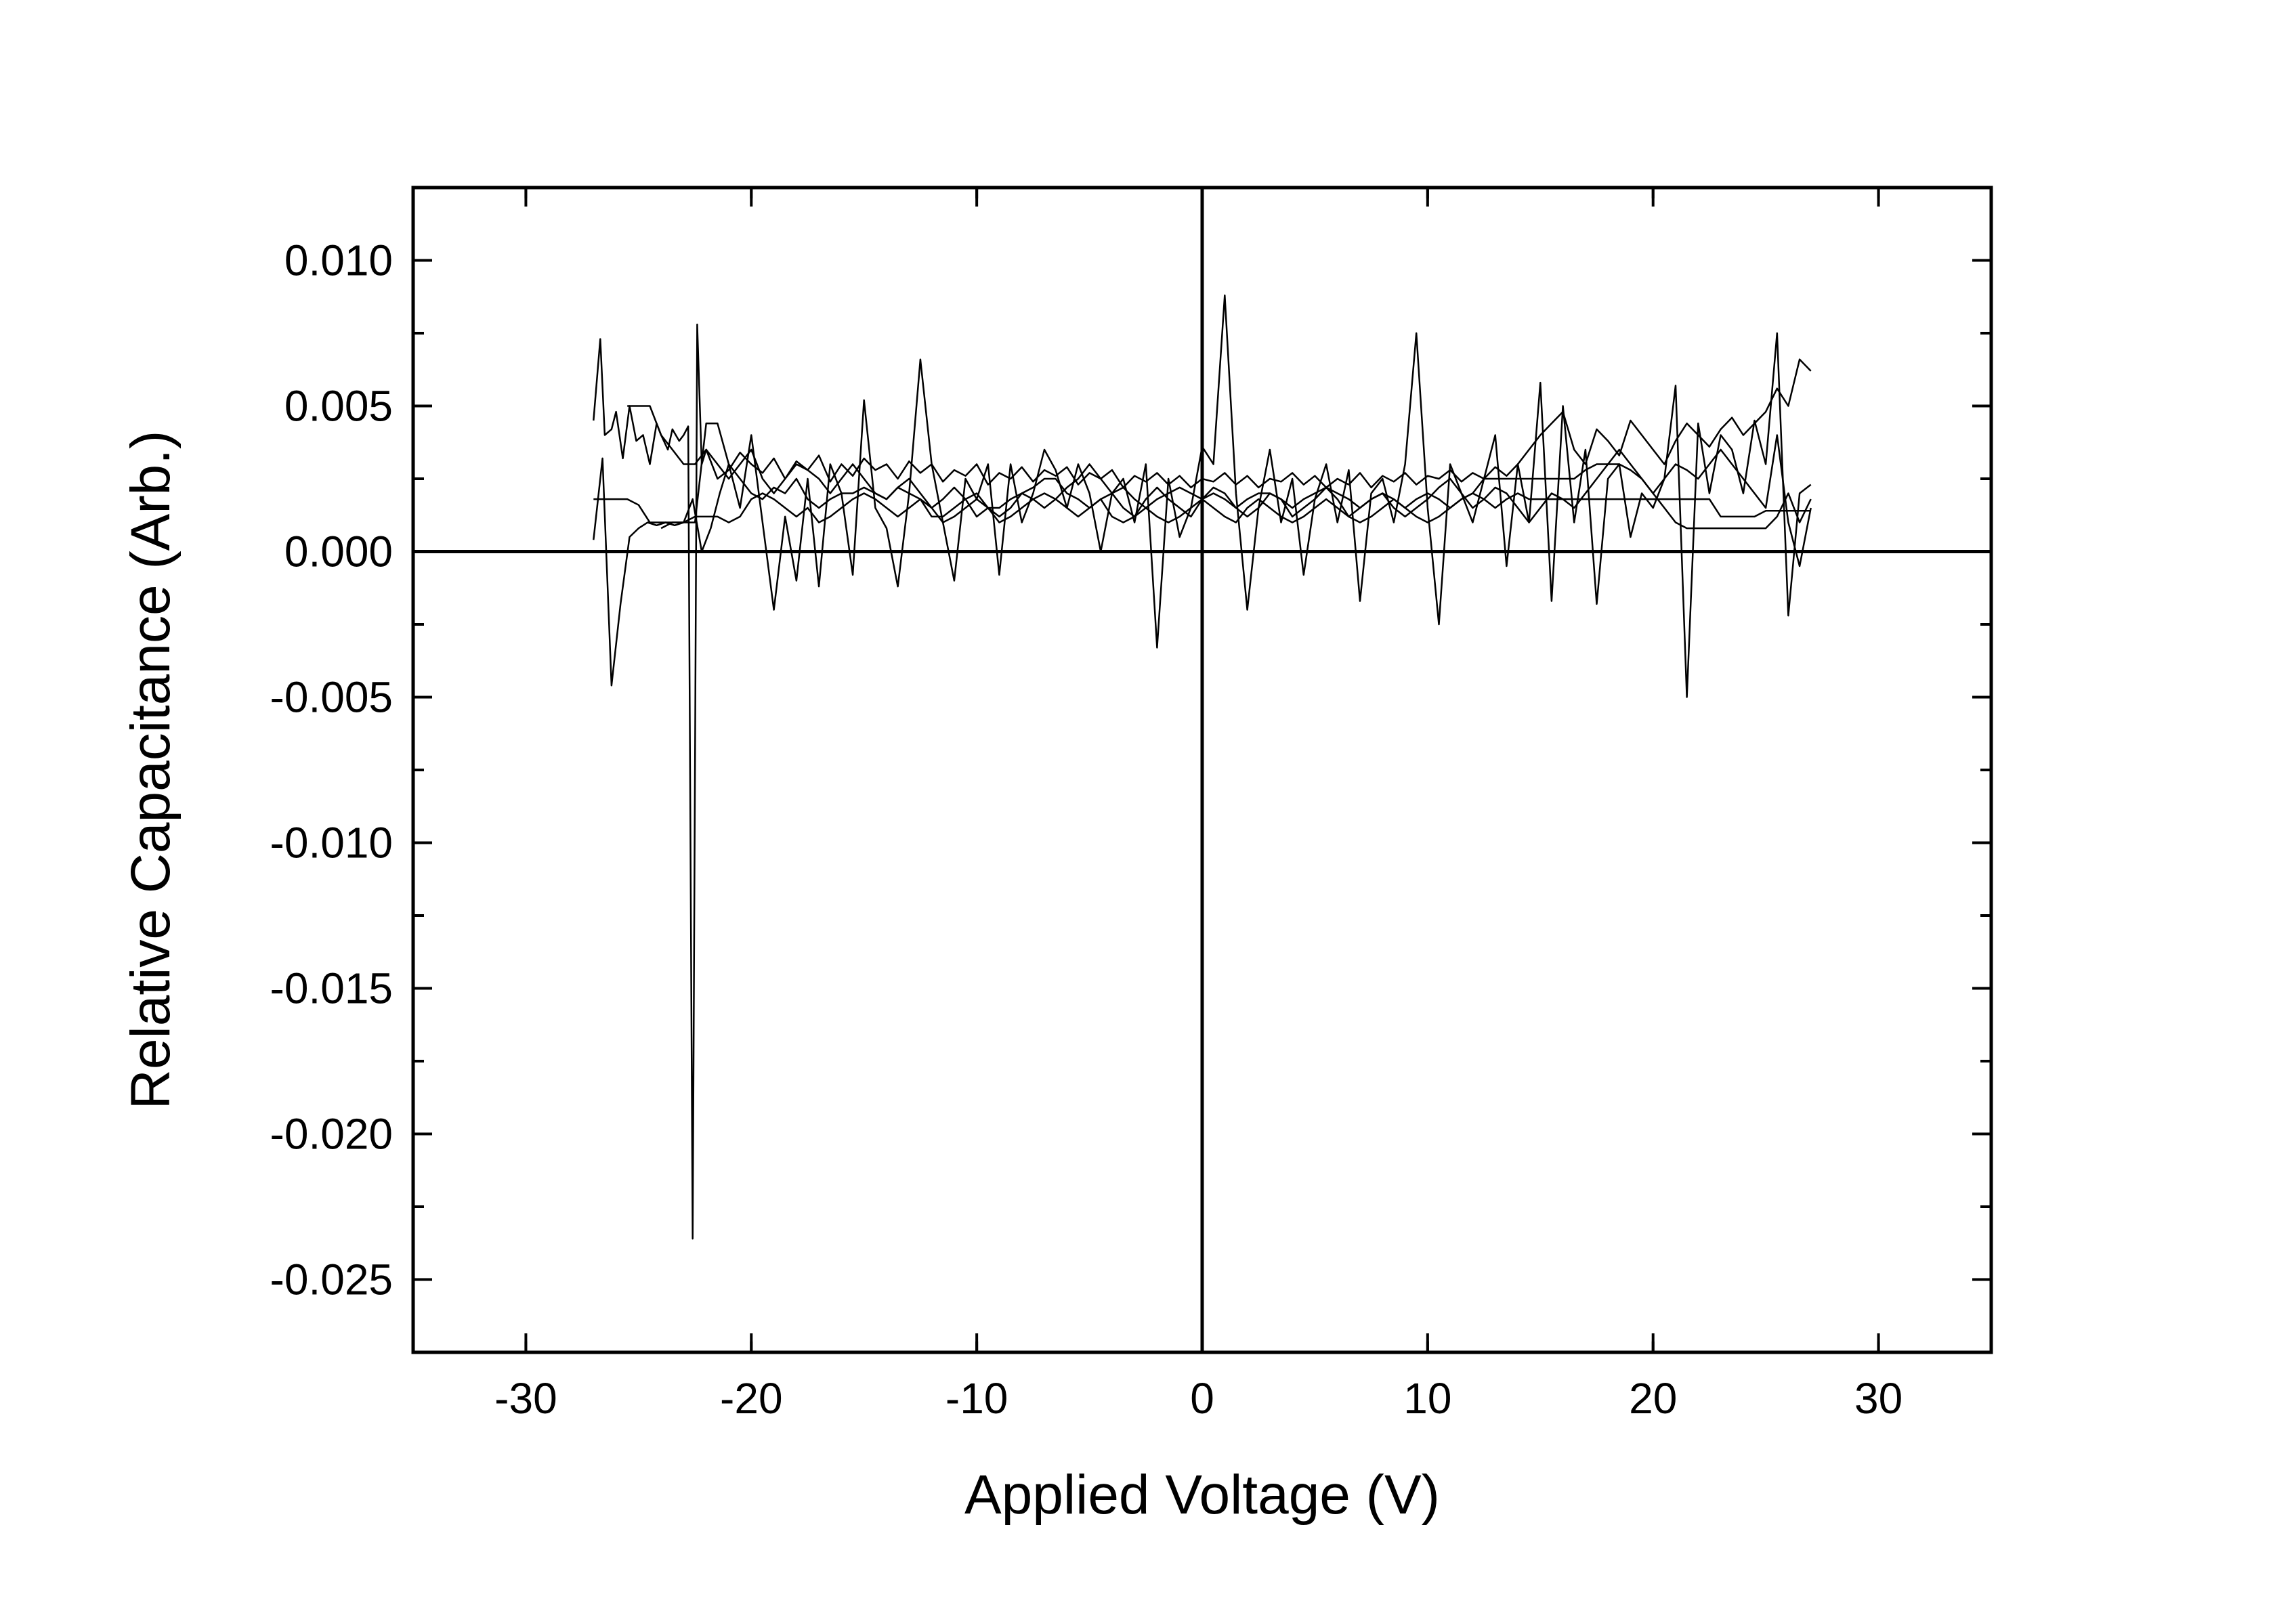  Describe the element at coordinates (752, 1398) in the screenshot. I see `x-tick-label: -20` at that location.